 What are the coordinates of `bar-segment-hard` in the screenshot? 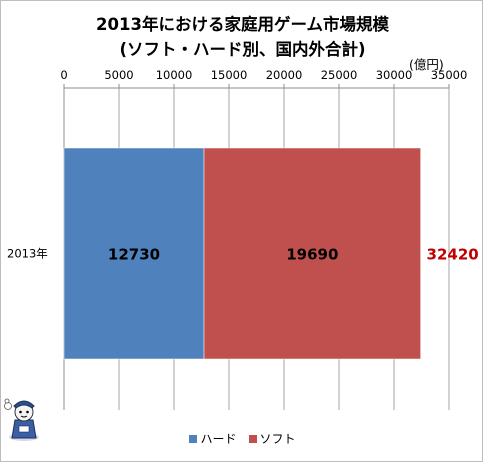 It's located at (134, 253).